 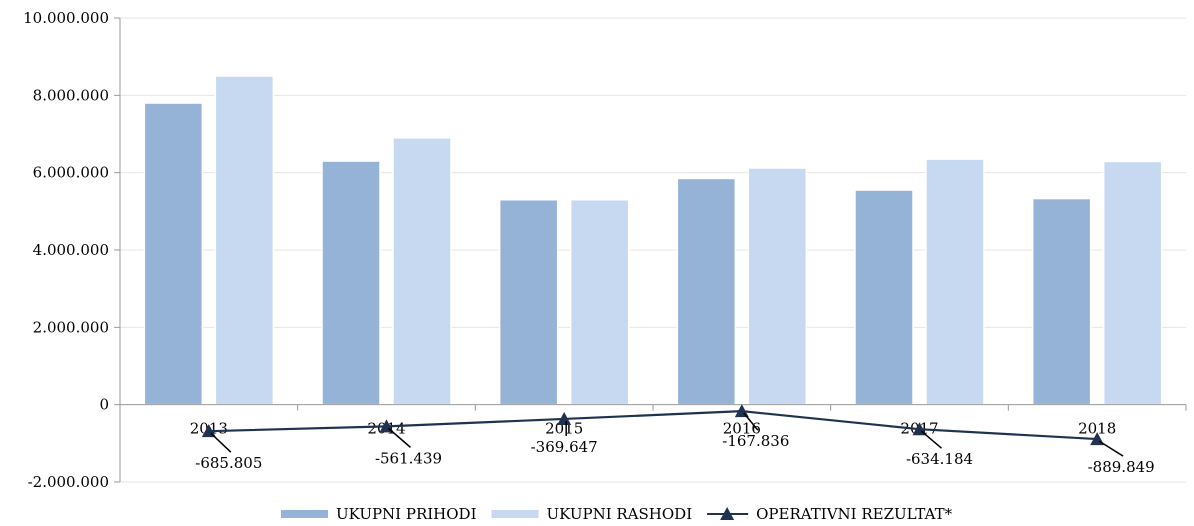 What do you see at coordinates (653, 425) in the screenshot?
I see `line-operativni-rezultat` at bounding box center [653, 425].